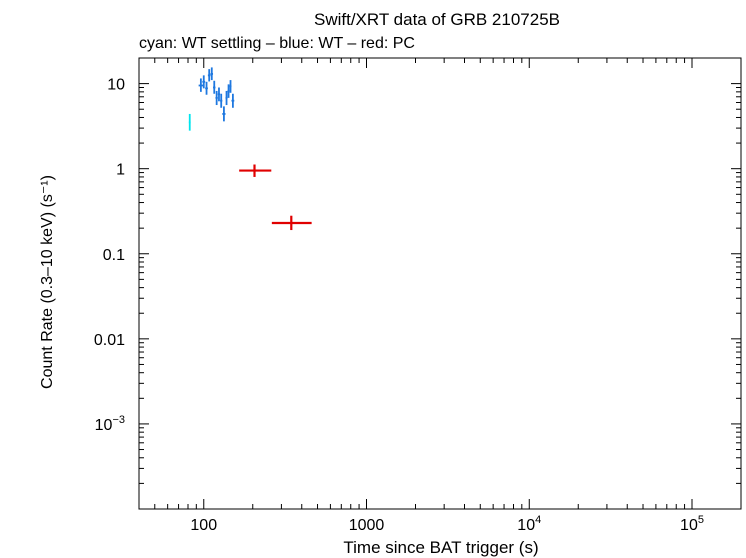  Describe the element at coordinates (692, 524) in the screenshot. I see `x-tick-label: 10⁵` at that location.